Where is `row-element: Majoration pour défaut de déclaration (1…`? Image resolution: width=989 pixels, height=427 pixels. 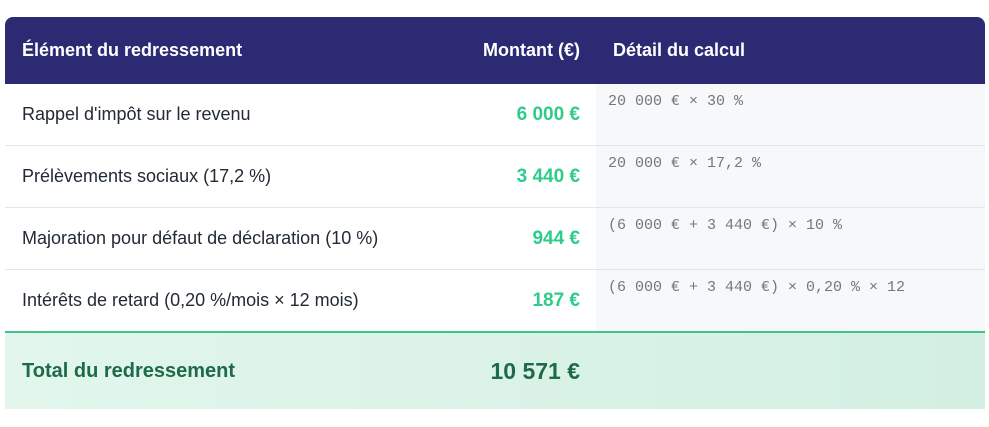 row-element: Majoration pour défaut de déclaration (1… is located at coordinates (200, 238).